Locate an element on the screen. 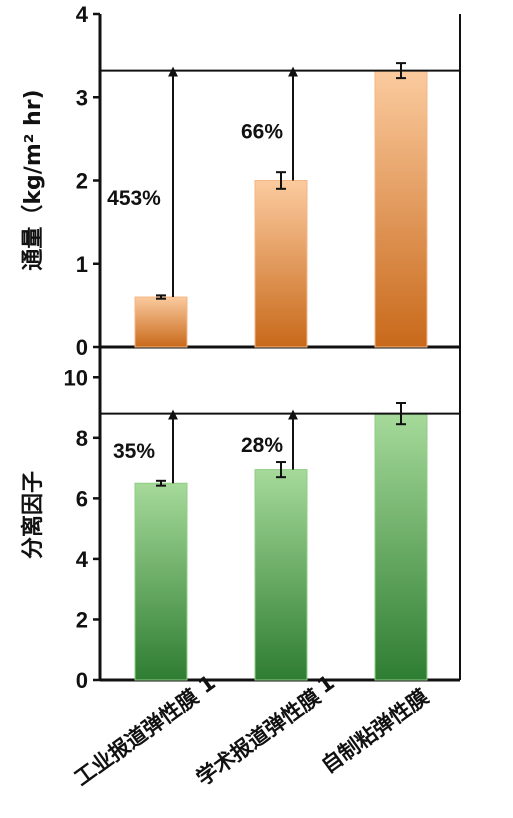 This screenshot has height=818, width=513. y-axis-label: 分离因子 is located at coordinates (33, 515).